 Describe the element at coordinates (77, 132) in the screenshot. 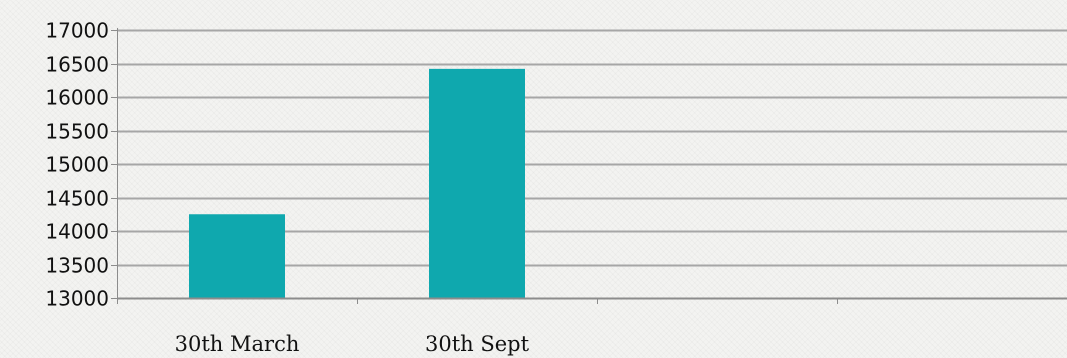

I see `y-tick-label: 15500` at that location.